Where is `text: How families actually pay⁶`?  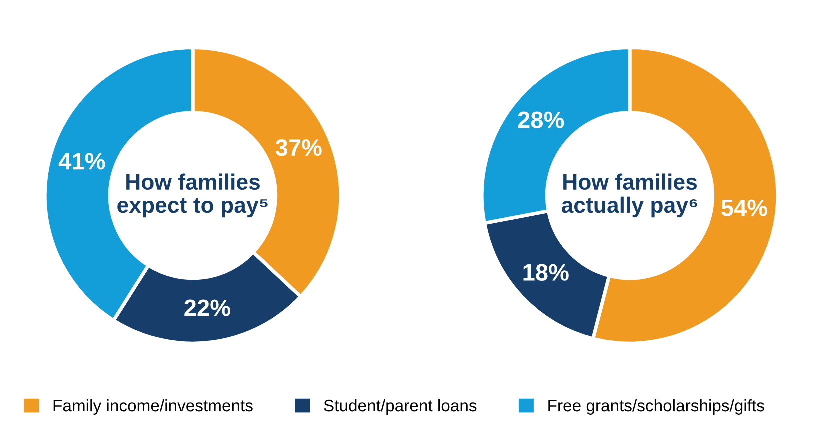
text: How families actually pay⁶ is located at coordinates (630, 196).